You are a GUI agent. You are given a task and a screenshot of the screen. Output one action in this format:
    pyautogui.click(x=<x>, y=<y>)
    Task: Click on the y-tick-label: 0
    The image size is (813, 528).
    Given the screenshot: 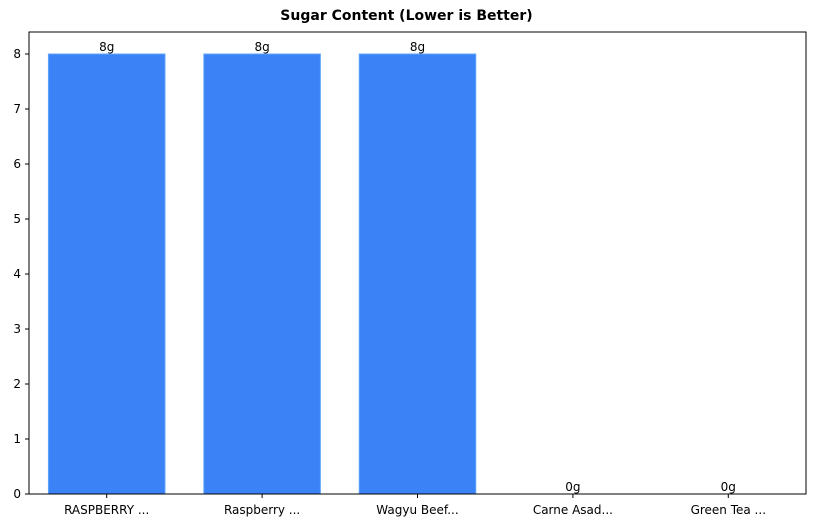 What is the action you would take?
    pyautogui.click(x=17, y=494)
    